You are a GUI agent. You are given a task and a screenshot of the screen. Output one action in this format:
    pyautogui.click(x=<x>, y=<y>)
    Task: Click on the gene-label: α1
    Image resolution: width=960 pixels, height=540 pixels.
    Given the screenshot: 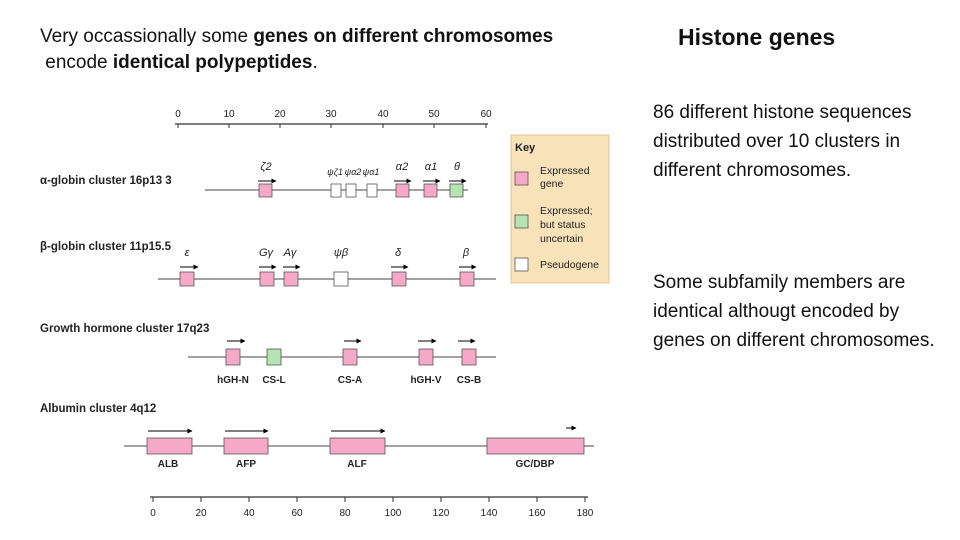 What is the action you would take?
    pyautogui.click(x=431, y=167)
    